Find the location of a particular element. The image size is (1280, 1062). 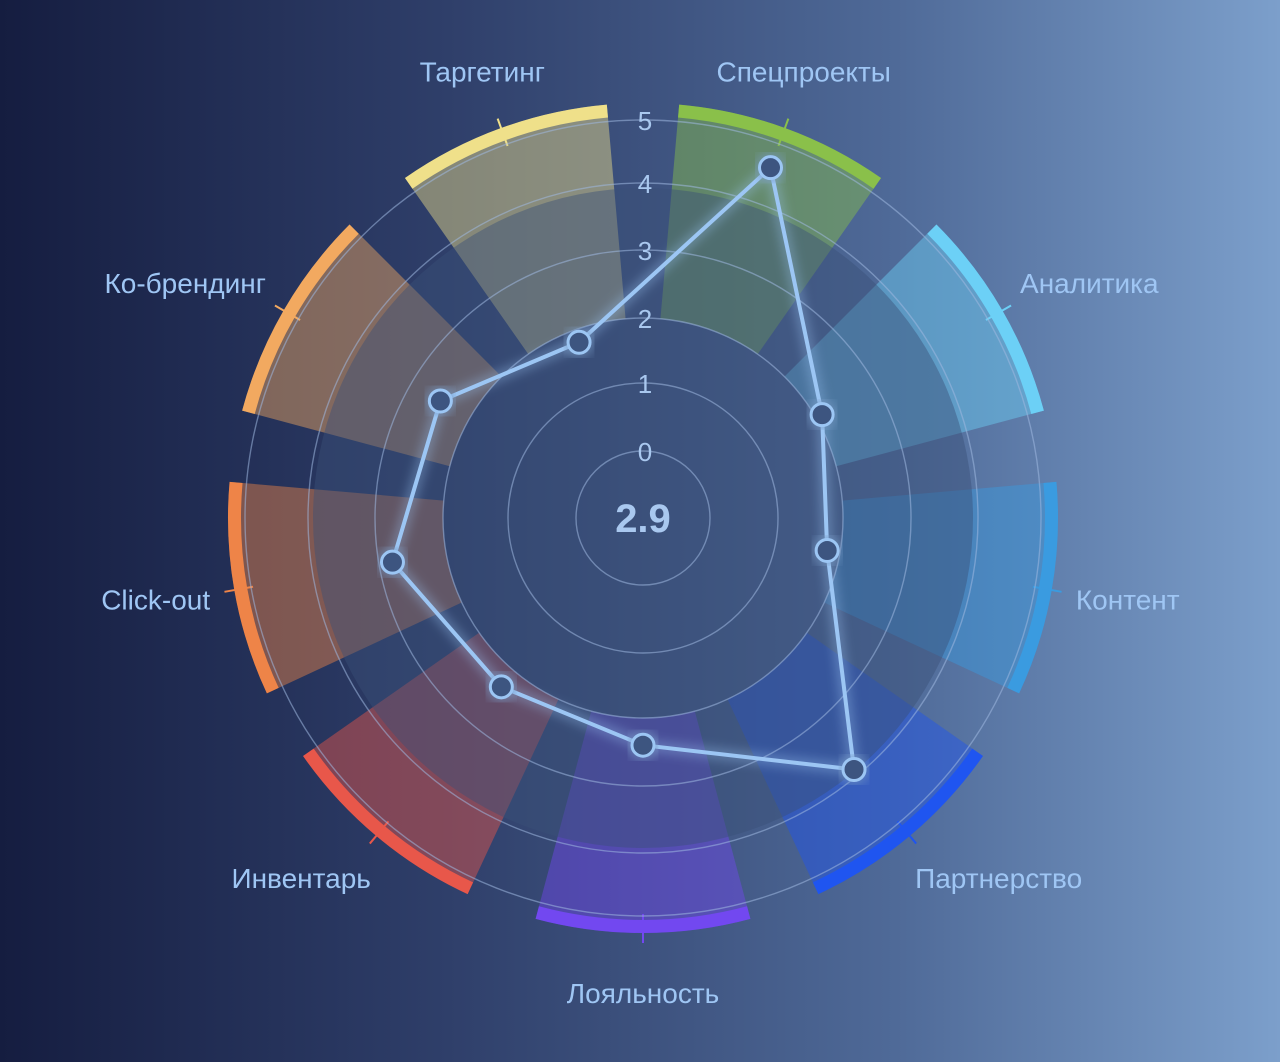

category-label-category-3: Партнерство is located at coordinates (998, 878).